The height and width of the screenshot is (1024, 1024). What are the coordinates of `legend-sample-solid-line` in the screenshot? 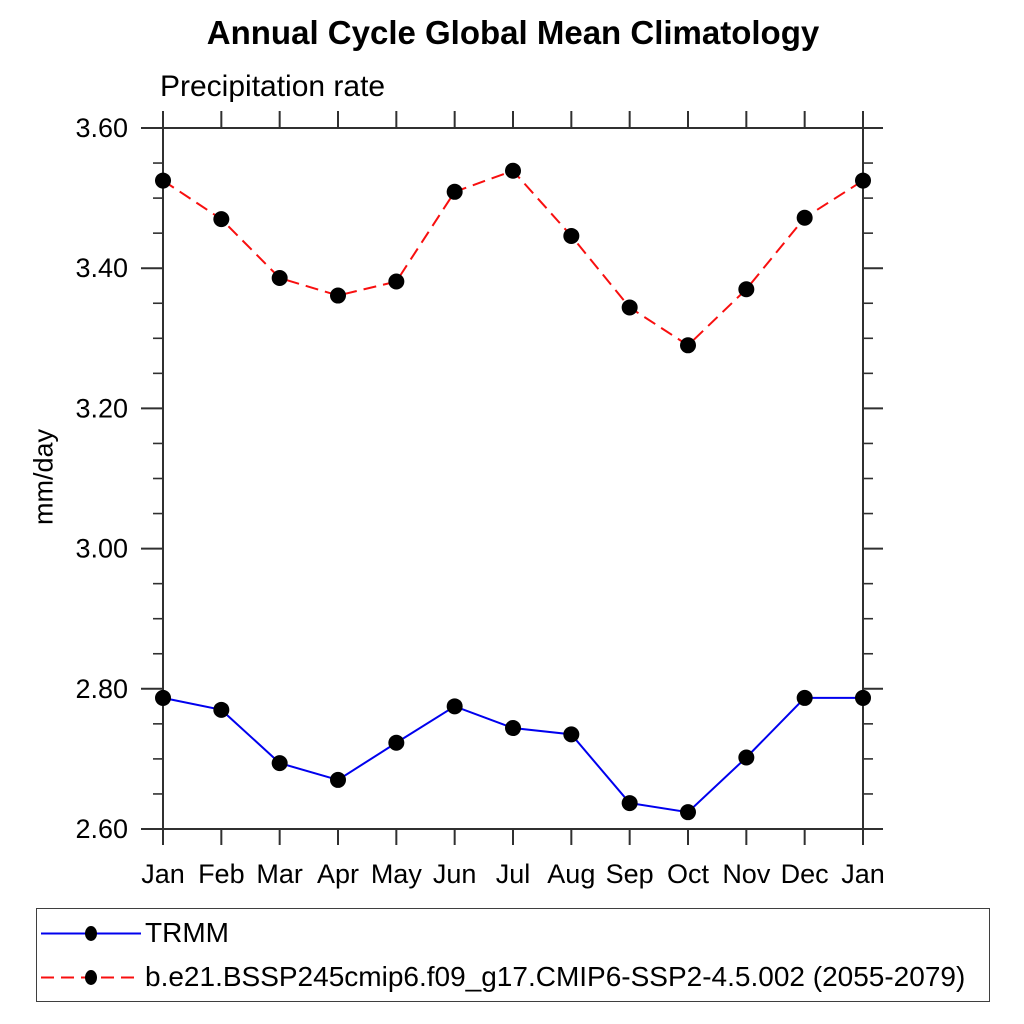 It's located at (91, 933).